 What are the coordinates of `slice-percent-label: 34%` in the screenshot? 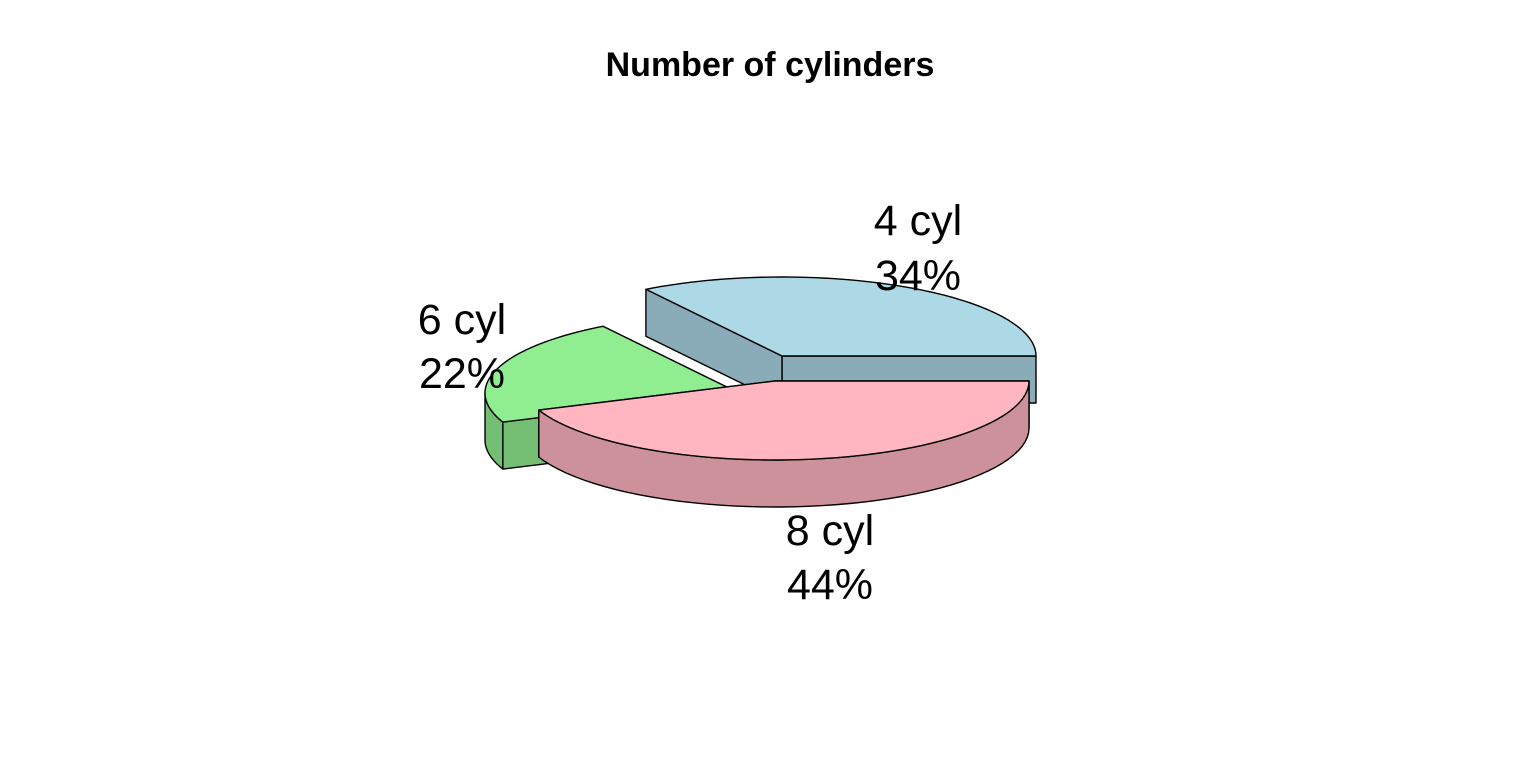 It's located at (918, 276).